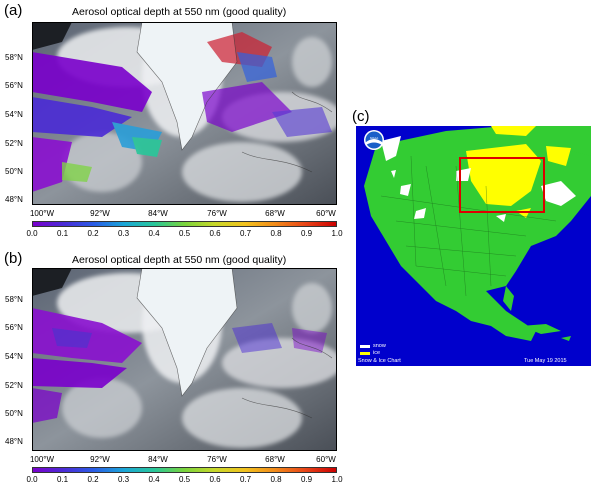 This screenshot has height=491, width=600. I want to click on aod-overlay, so click(179, 365).